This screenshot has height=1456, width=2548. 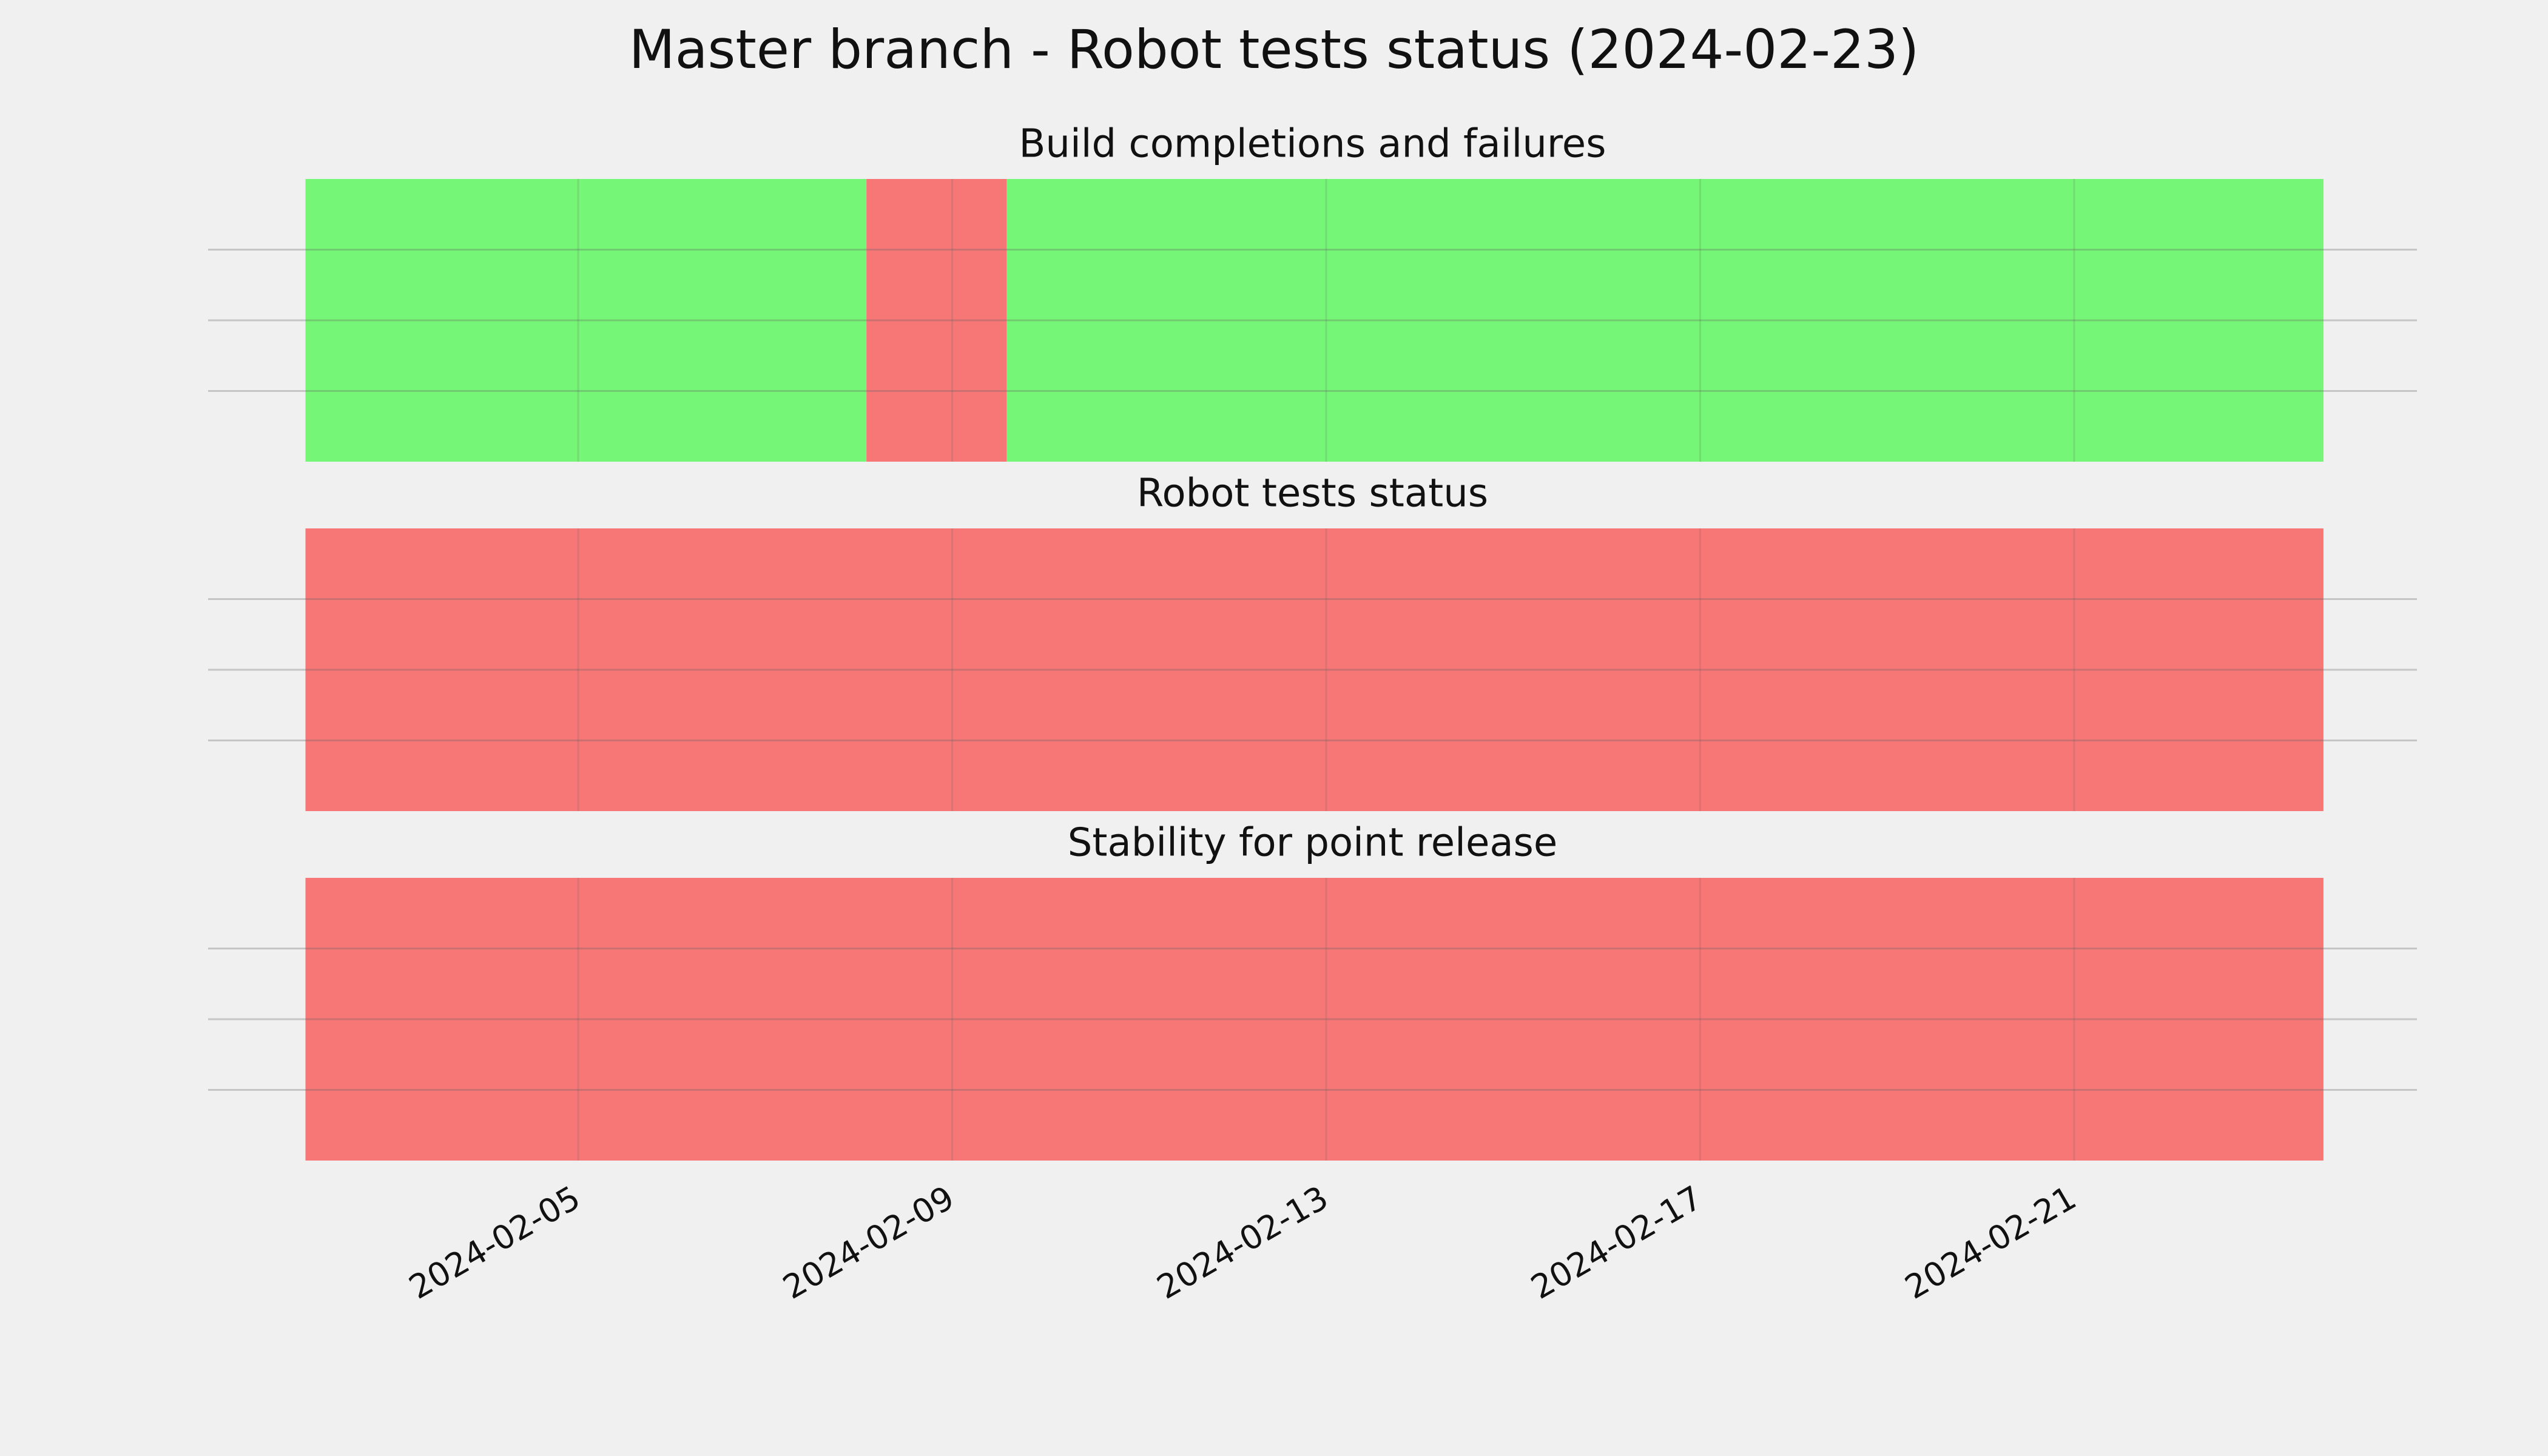 I want to click on panel-title: Stability for point release, so click(x=1313, y=843).